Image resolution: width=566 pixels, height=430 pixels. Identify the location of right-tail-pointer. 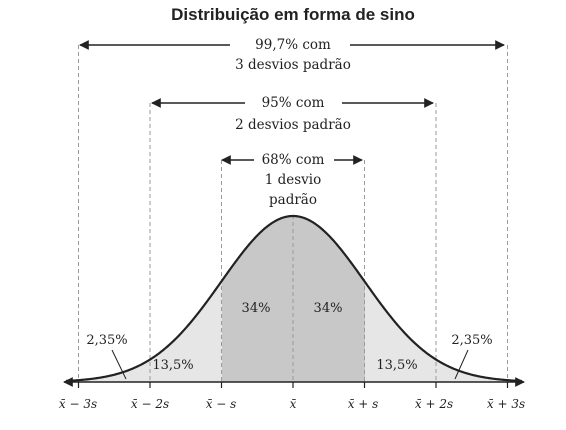
(461, 364).